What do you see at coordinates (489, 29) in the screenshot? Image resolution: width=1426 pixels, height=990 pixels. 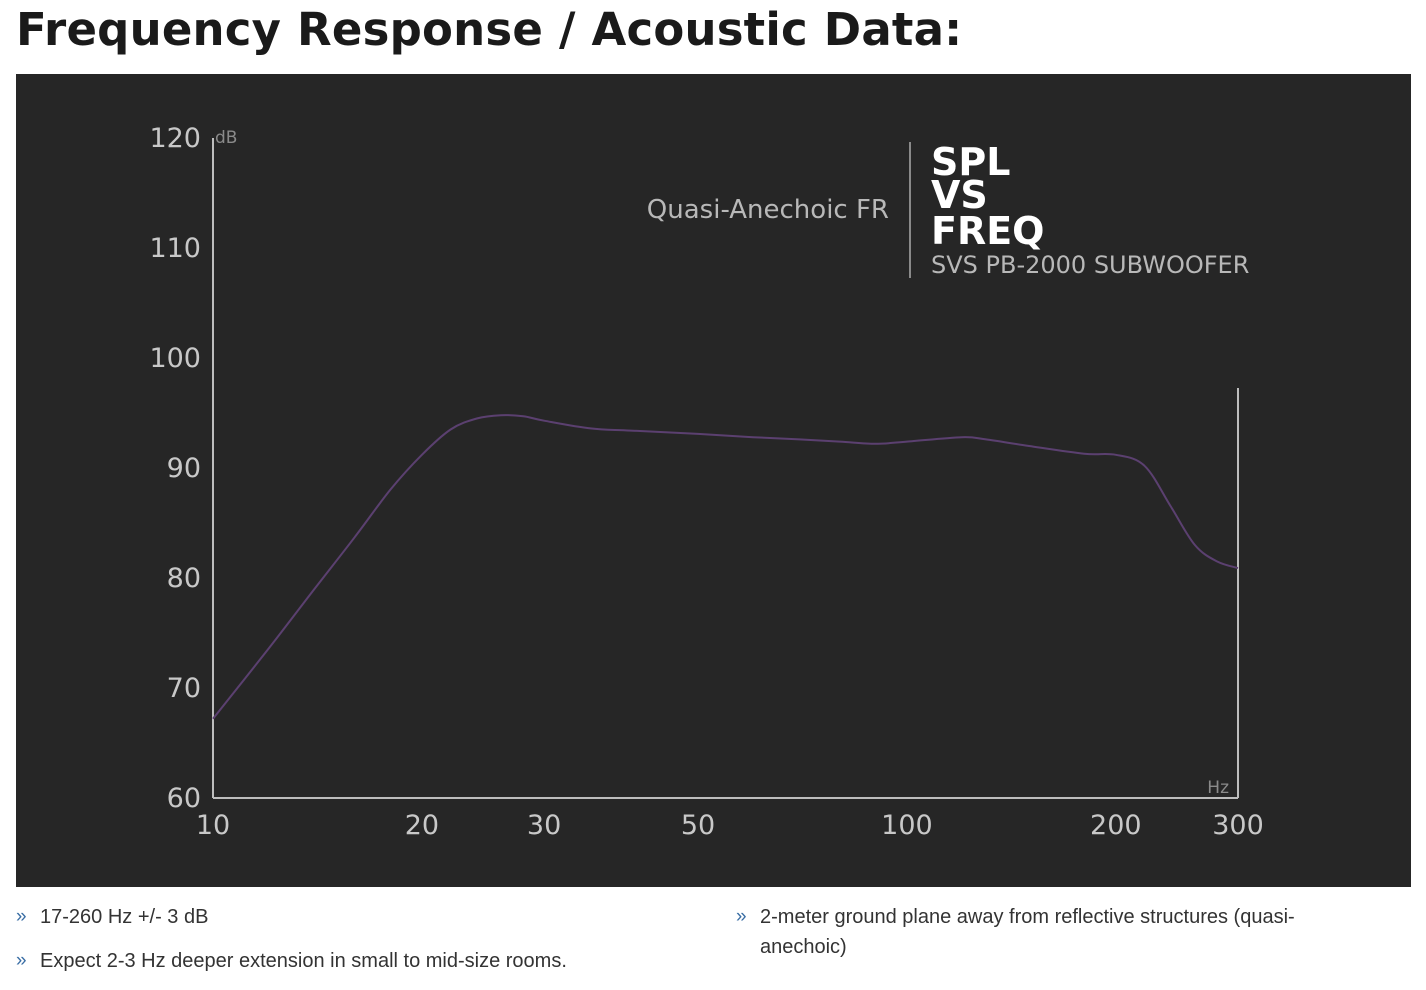 I see `page-title: Frequency Response / Acoustic Data:` at bounding box center [489, 29].